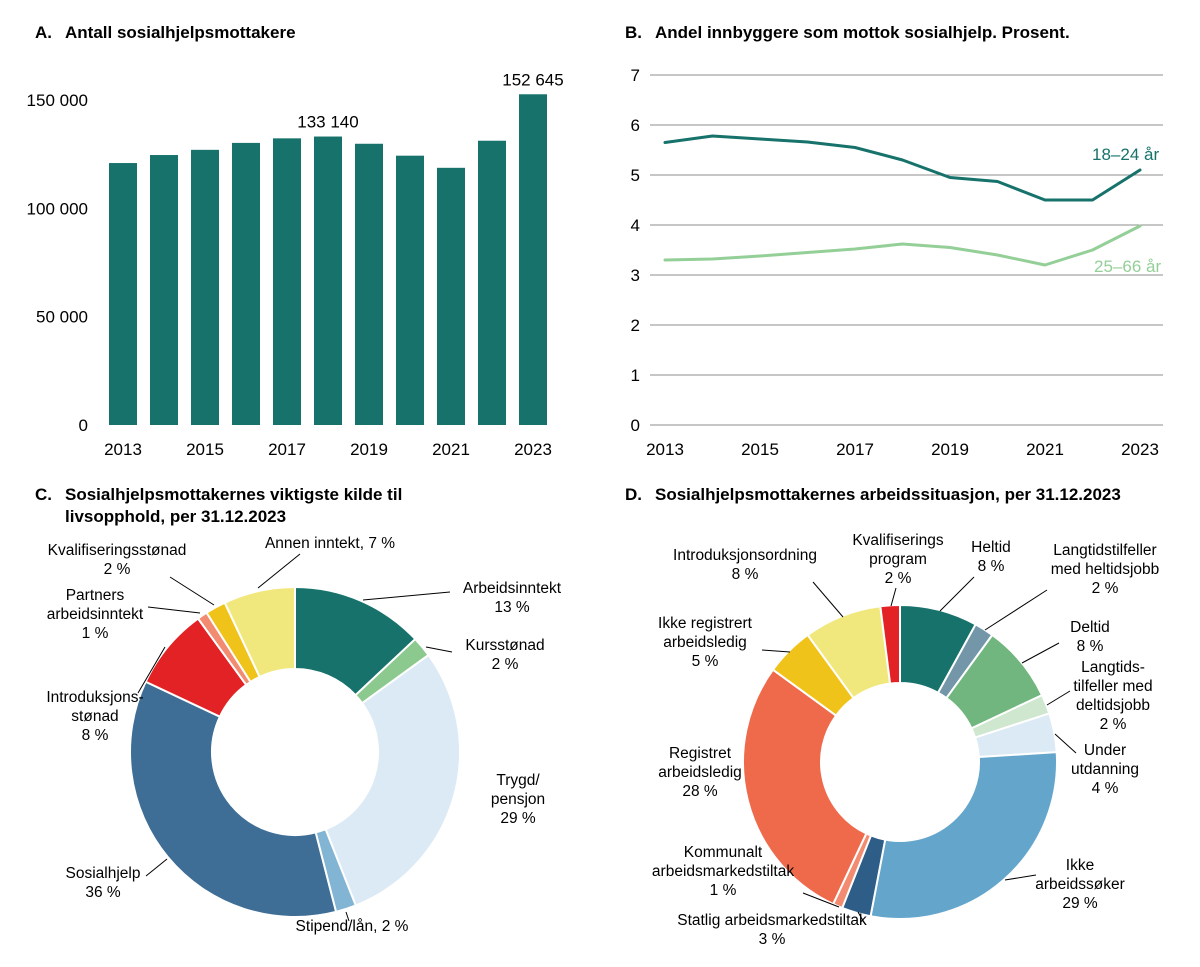 The height and width of the screenshot is (967, 1200). I want to click on y-axis-tick-label: 6, so click(635, 125).